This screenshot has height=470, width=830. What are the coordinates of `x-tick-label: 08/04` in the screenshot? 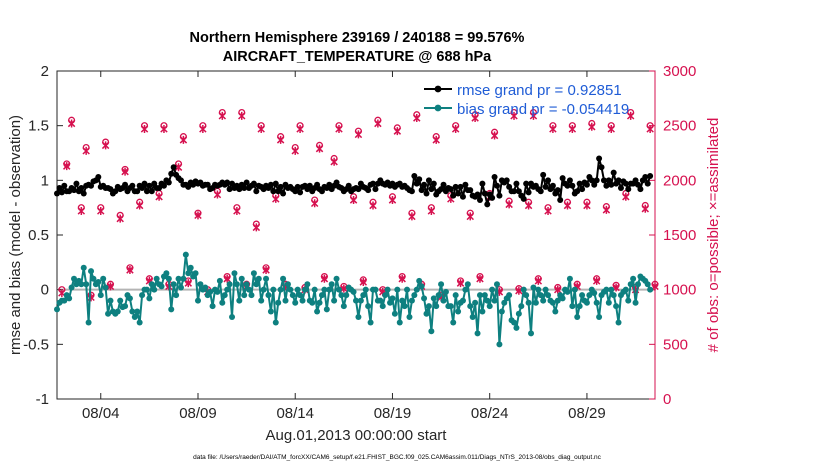 It's located at (101, 413).